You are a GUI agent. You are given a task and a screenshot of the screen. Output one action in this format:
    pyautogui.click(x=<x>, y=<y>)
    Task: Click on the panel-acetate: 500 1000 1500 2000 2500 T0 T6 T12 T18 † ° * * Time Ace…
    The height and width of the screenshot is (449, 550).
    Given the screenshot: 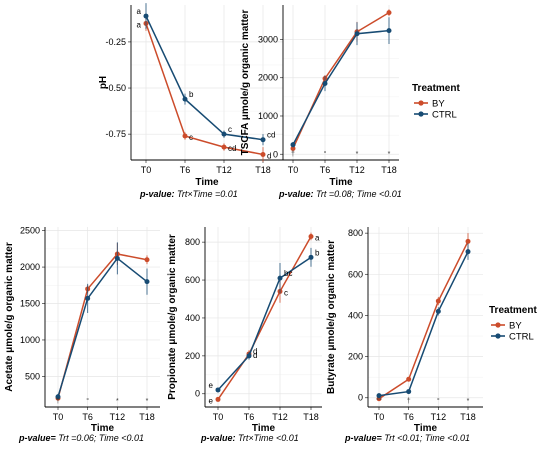 What is the action you would take?
    pyautogui.click(x=82, y=334)
    